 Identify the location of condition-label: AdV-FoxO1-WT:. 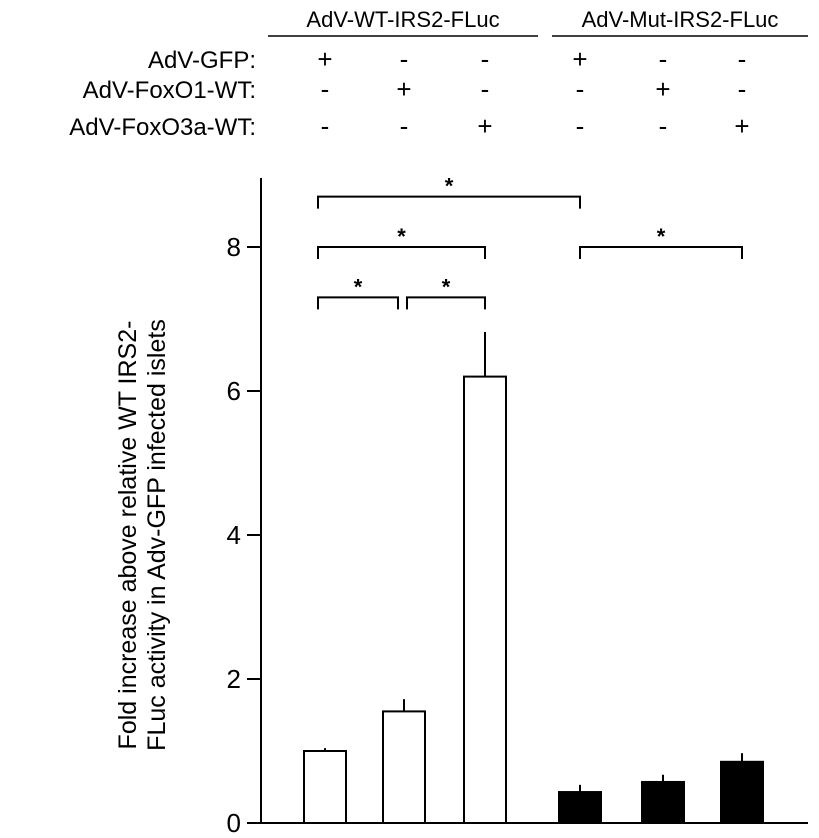
(169, 90).